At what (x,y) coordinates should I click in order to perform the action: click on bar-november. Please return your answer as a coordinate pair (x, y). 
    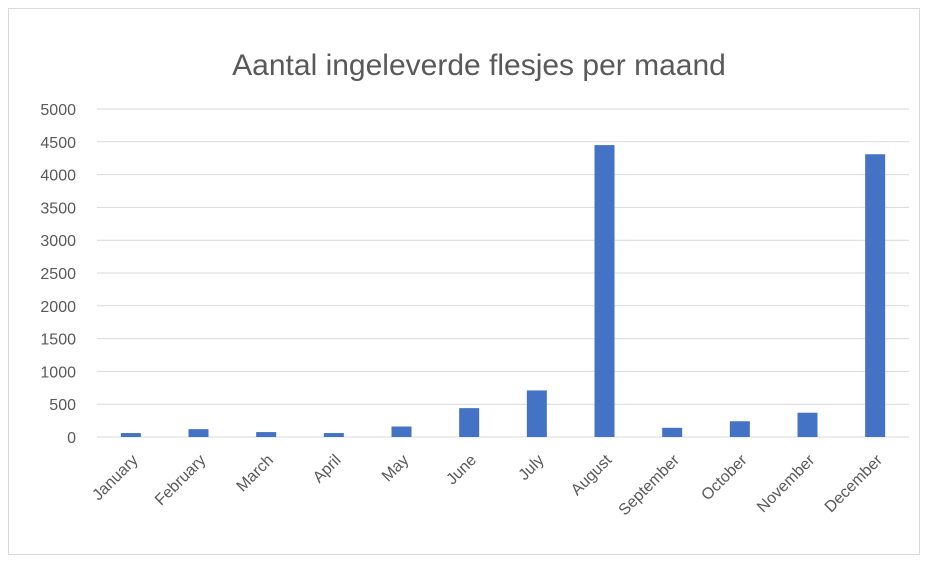
    Looking at the image, I should click on (807, 424).